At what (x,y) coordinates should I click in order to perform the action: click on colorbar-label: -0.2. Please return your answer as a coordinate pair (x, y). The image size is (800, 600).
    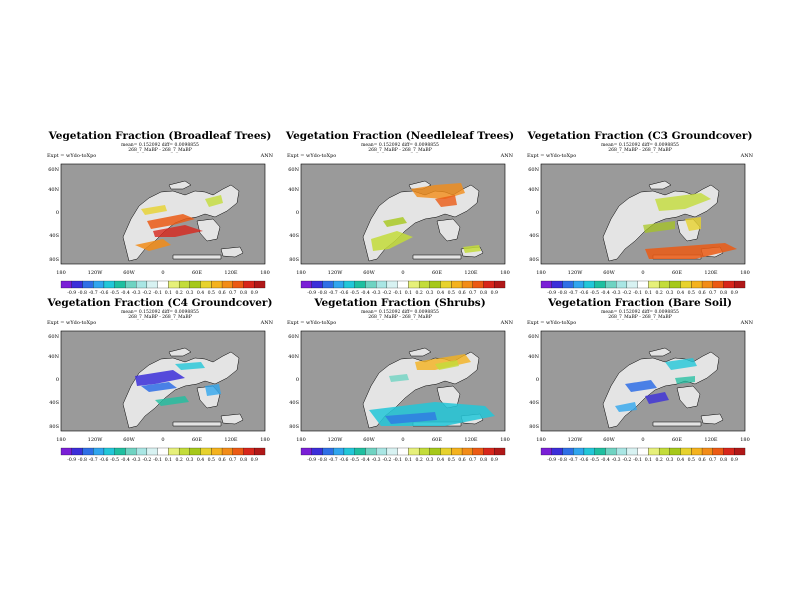
    Looking at the image, I should click on (626, 293).